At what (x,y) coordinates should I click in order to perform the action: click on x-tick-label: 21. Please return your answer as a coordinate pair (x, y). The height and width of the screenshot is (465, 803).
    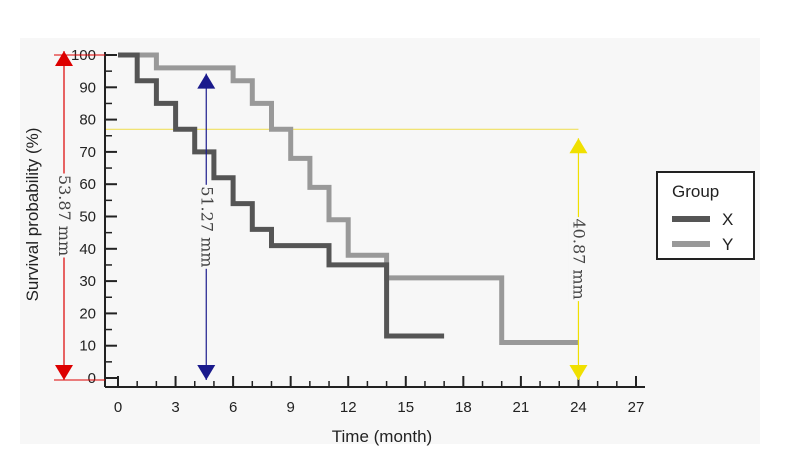
    Looking at the image, I should click on (521, 407).